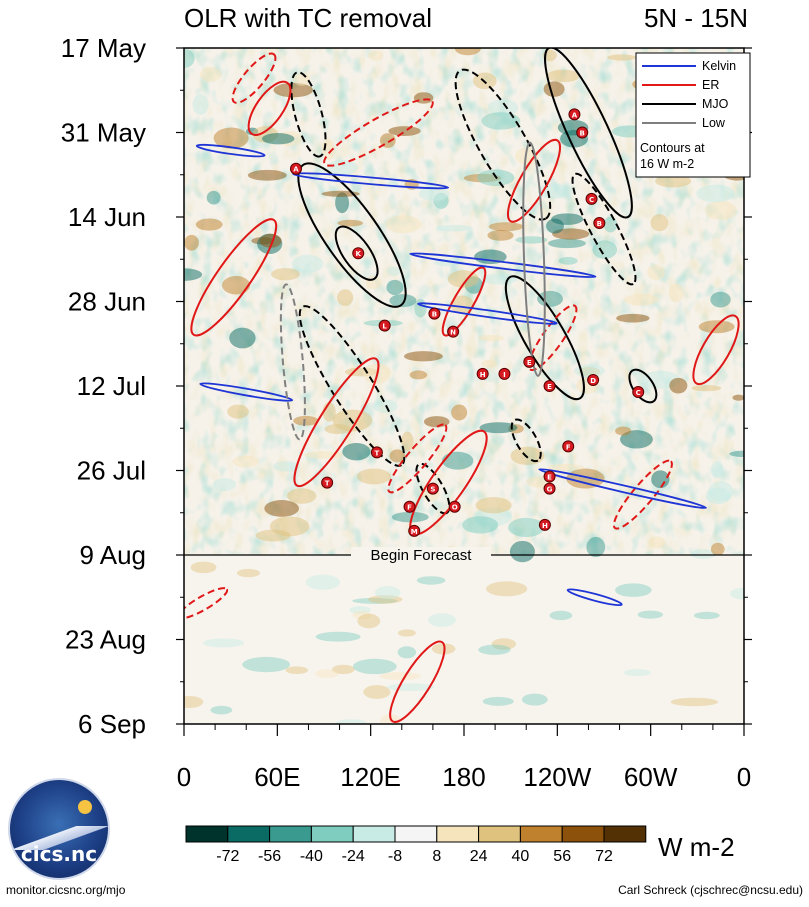  I want to click on tc-marker-label: S, so click(432, 490).